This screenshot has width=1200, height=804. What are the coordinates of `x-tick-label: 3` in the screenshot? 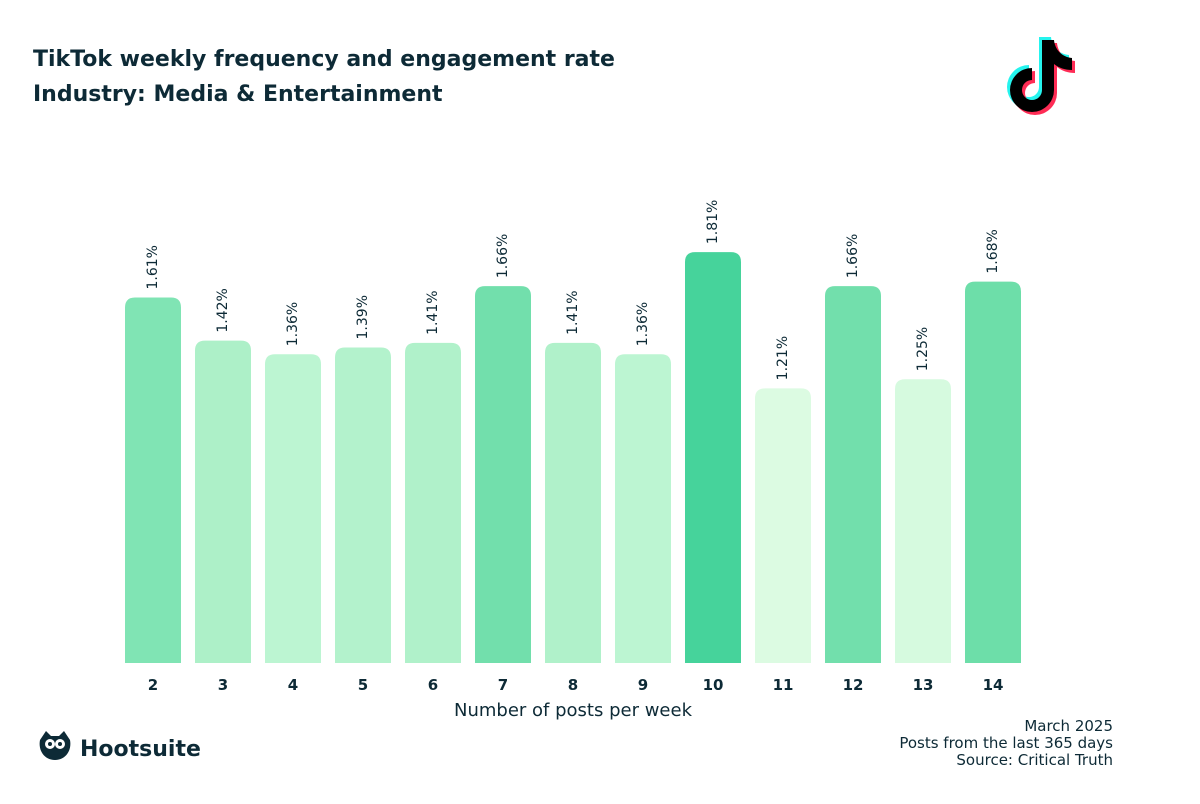 It's located at (223, 685).